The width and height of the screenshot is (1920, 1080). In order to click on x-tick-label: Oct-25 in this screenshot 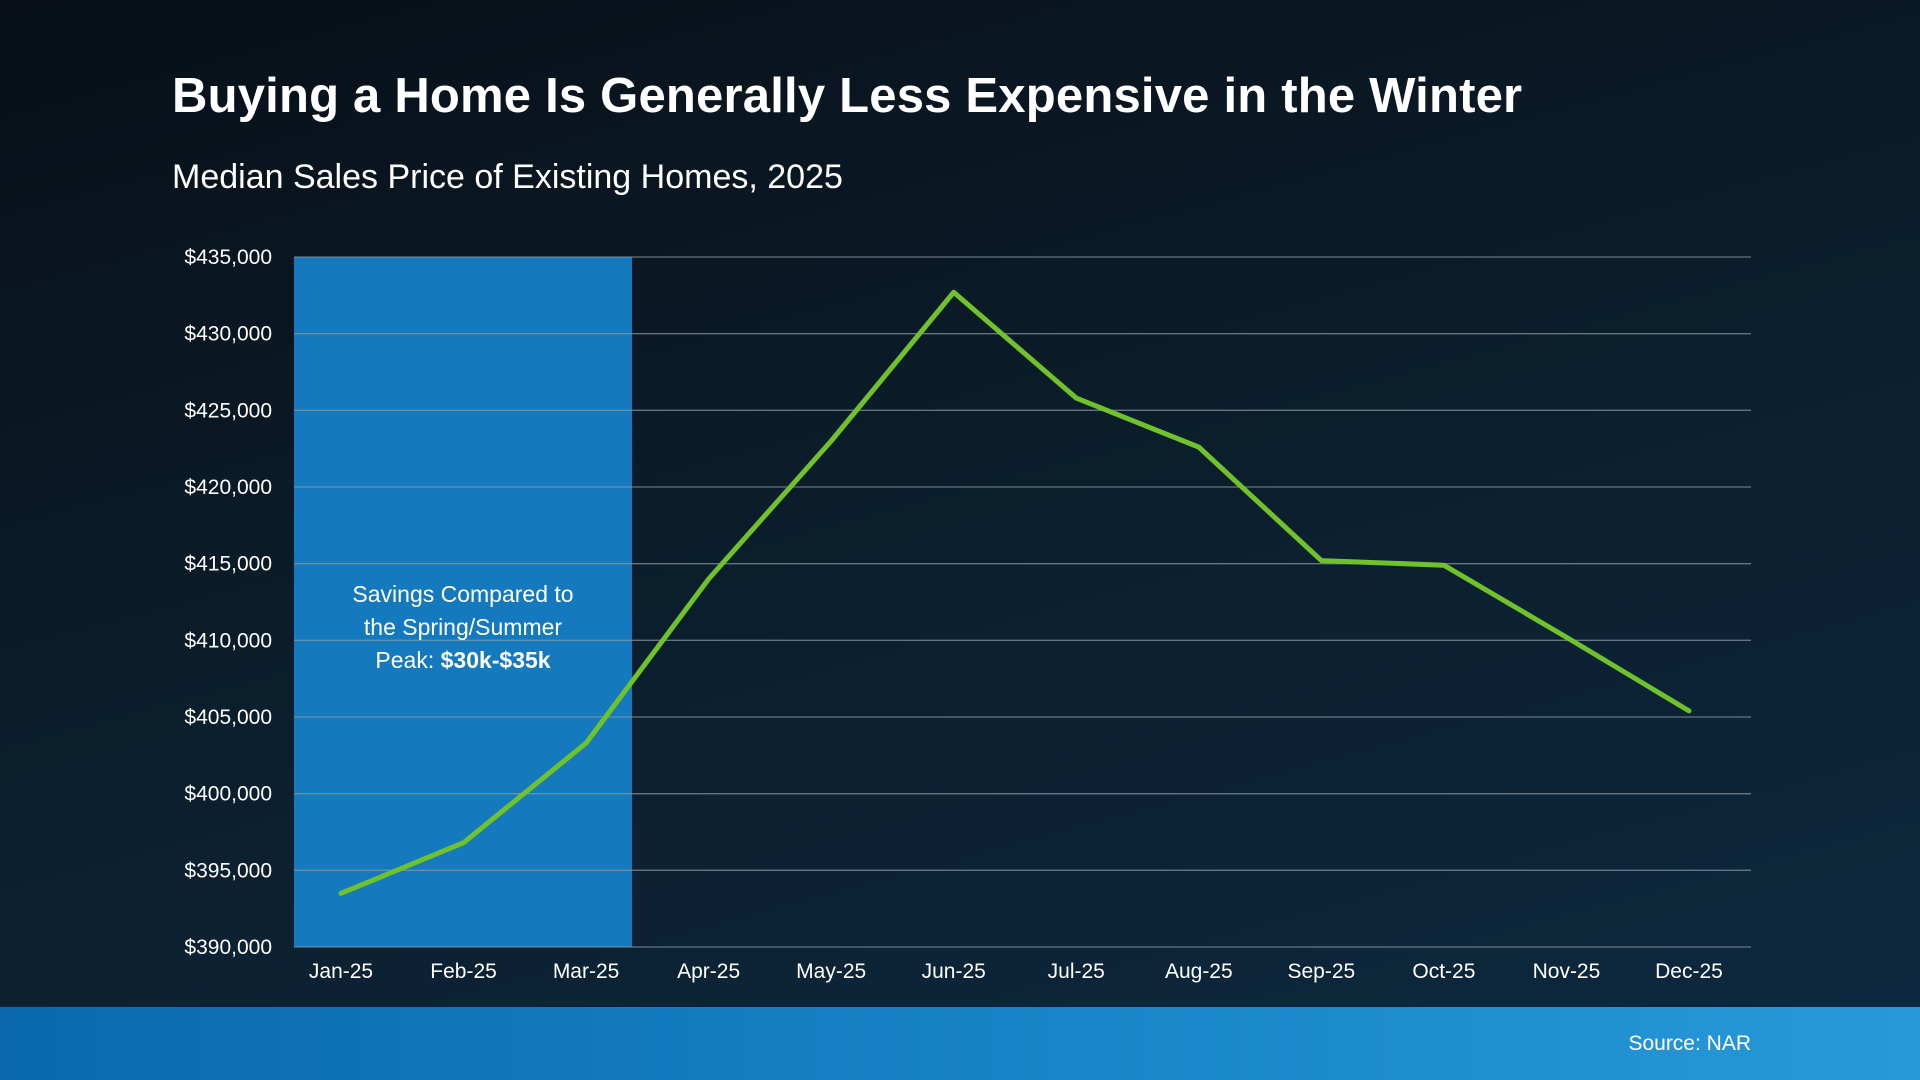, I will do `click(1443, 971)`.